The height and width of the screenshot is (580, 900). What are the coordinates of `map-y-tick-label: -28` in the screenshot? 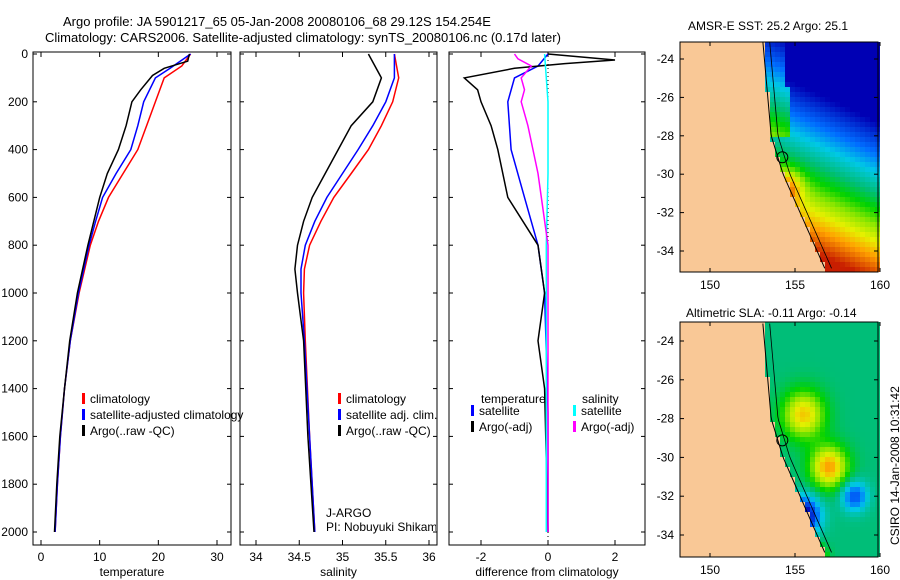 It's located at (666, 419).